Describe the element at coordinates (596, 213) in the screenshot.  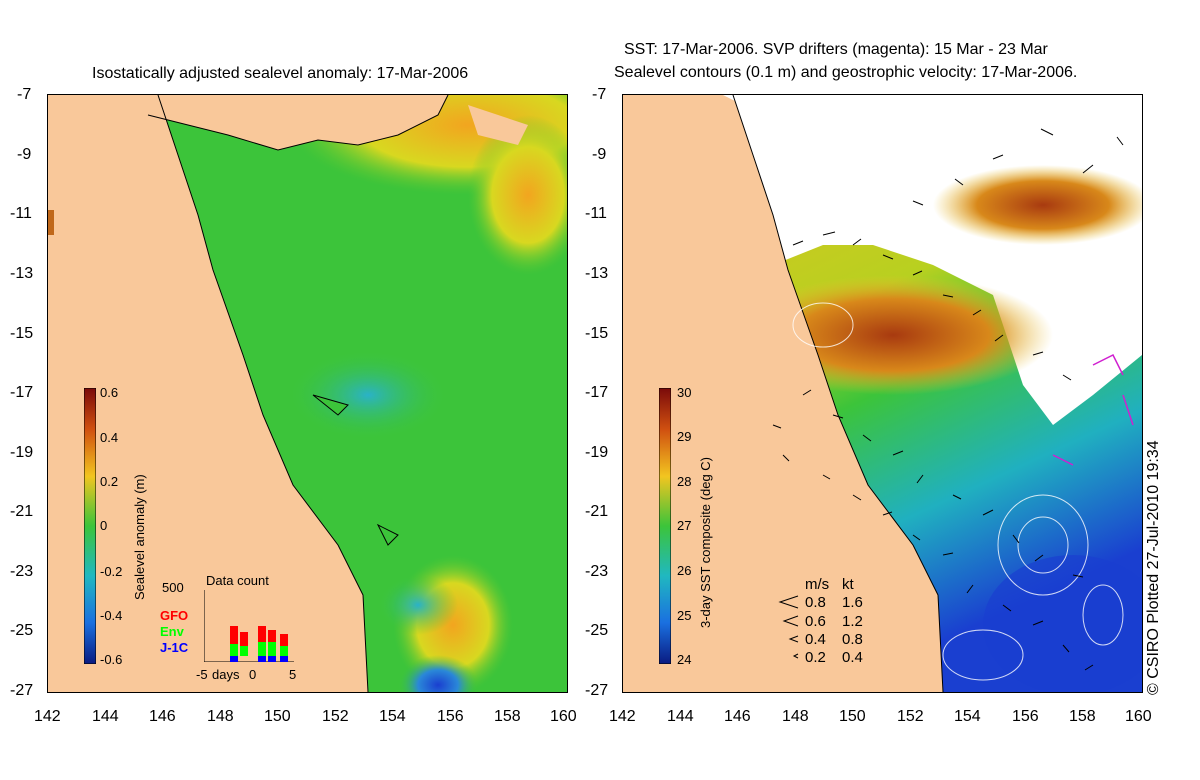
I see `right-y-tick: -11` at that location.